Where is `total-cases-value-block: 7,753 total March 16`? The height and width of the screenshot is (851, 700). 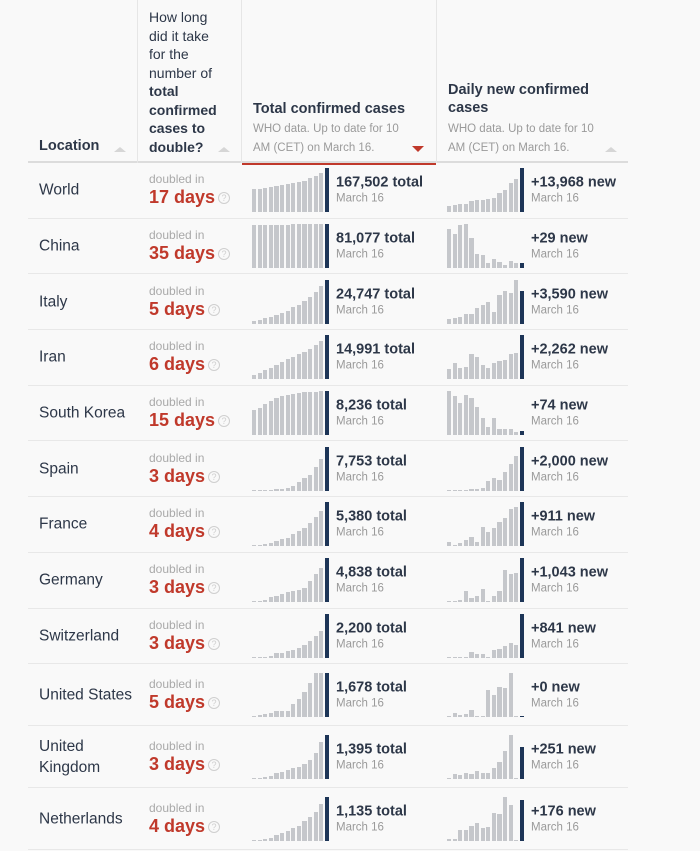
total-cases-value-block: 7,753 total March 16 is located at coordinates (371, 468).